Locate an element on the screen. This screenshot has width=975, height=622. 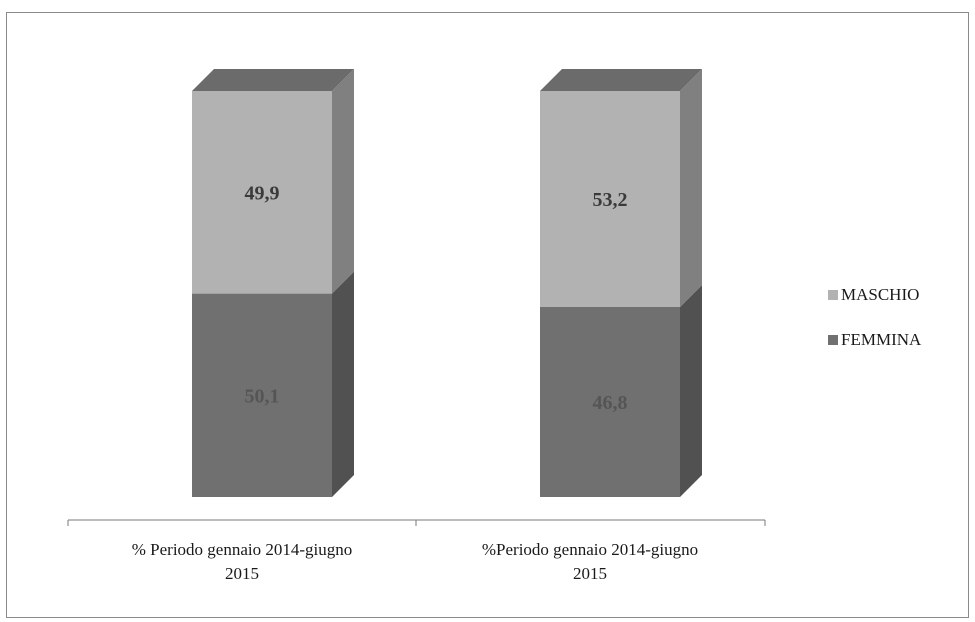
bar-2-maschio-value-label: 53,2 is located at coordinates (610, 200).